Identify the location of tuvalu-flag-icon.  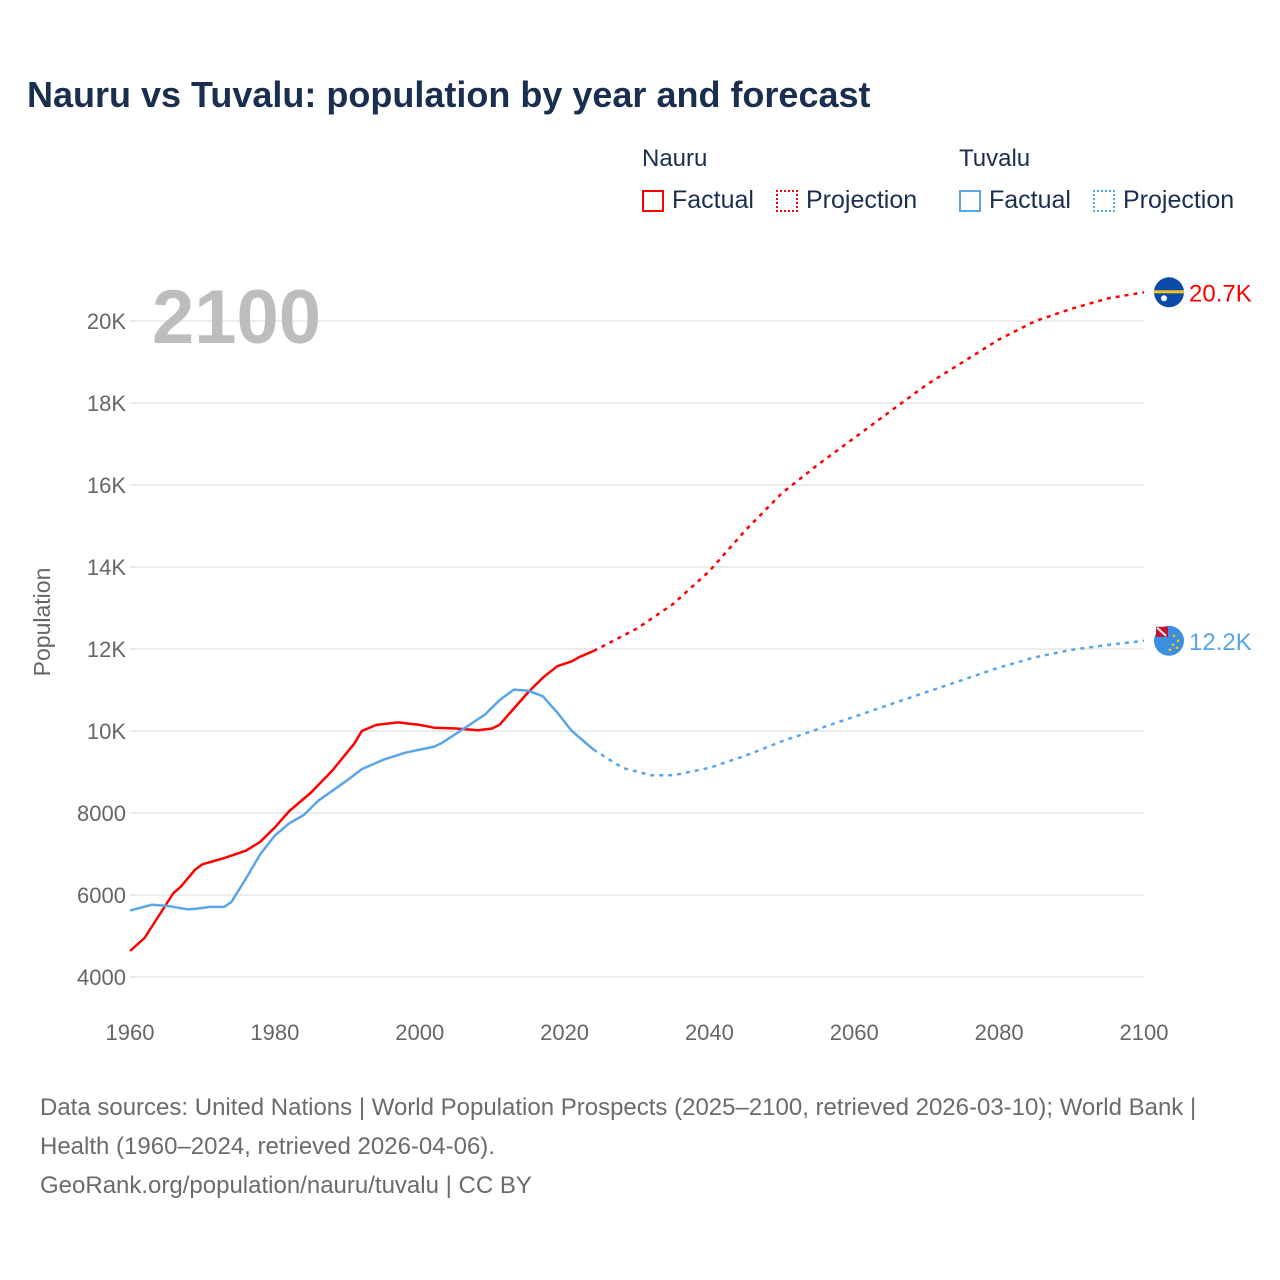
(1169, 640).